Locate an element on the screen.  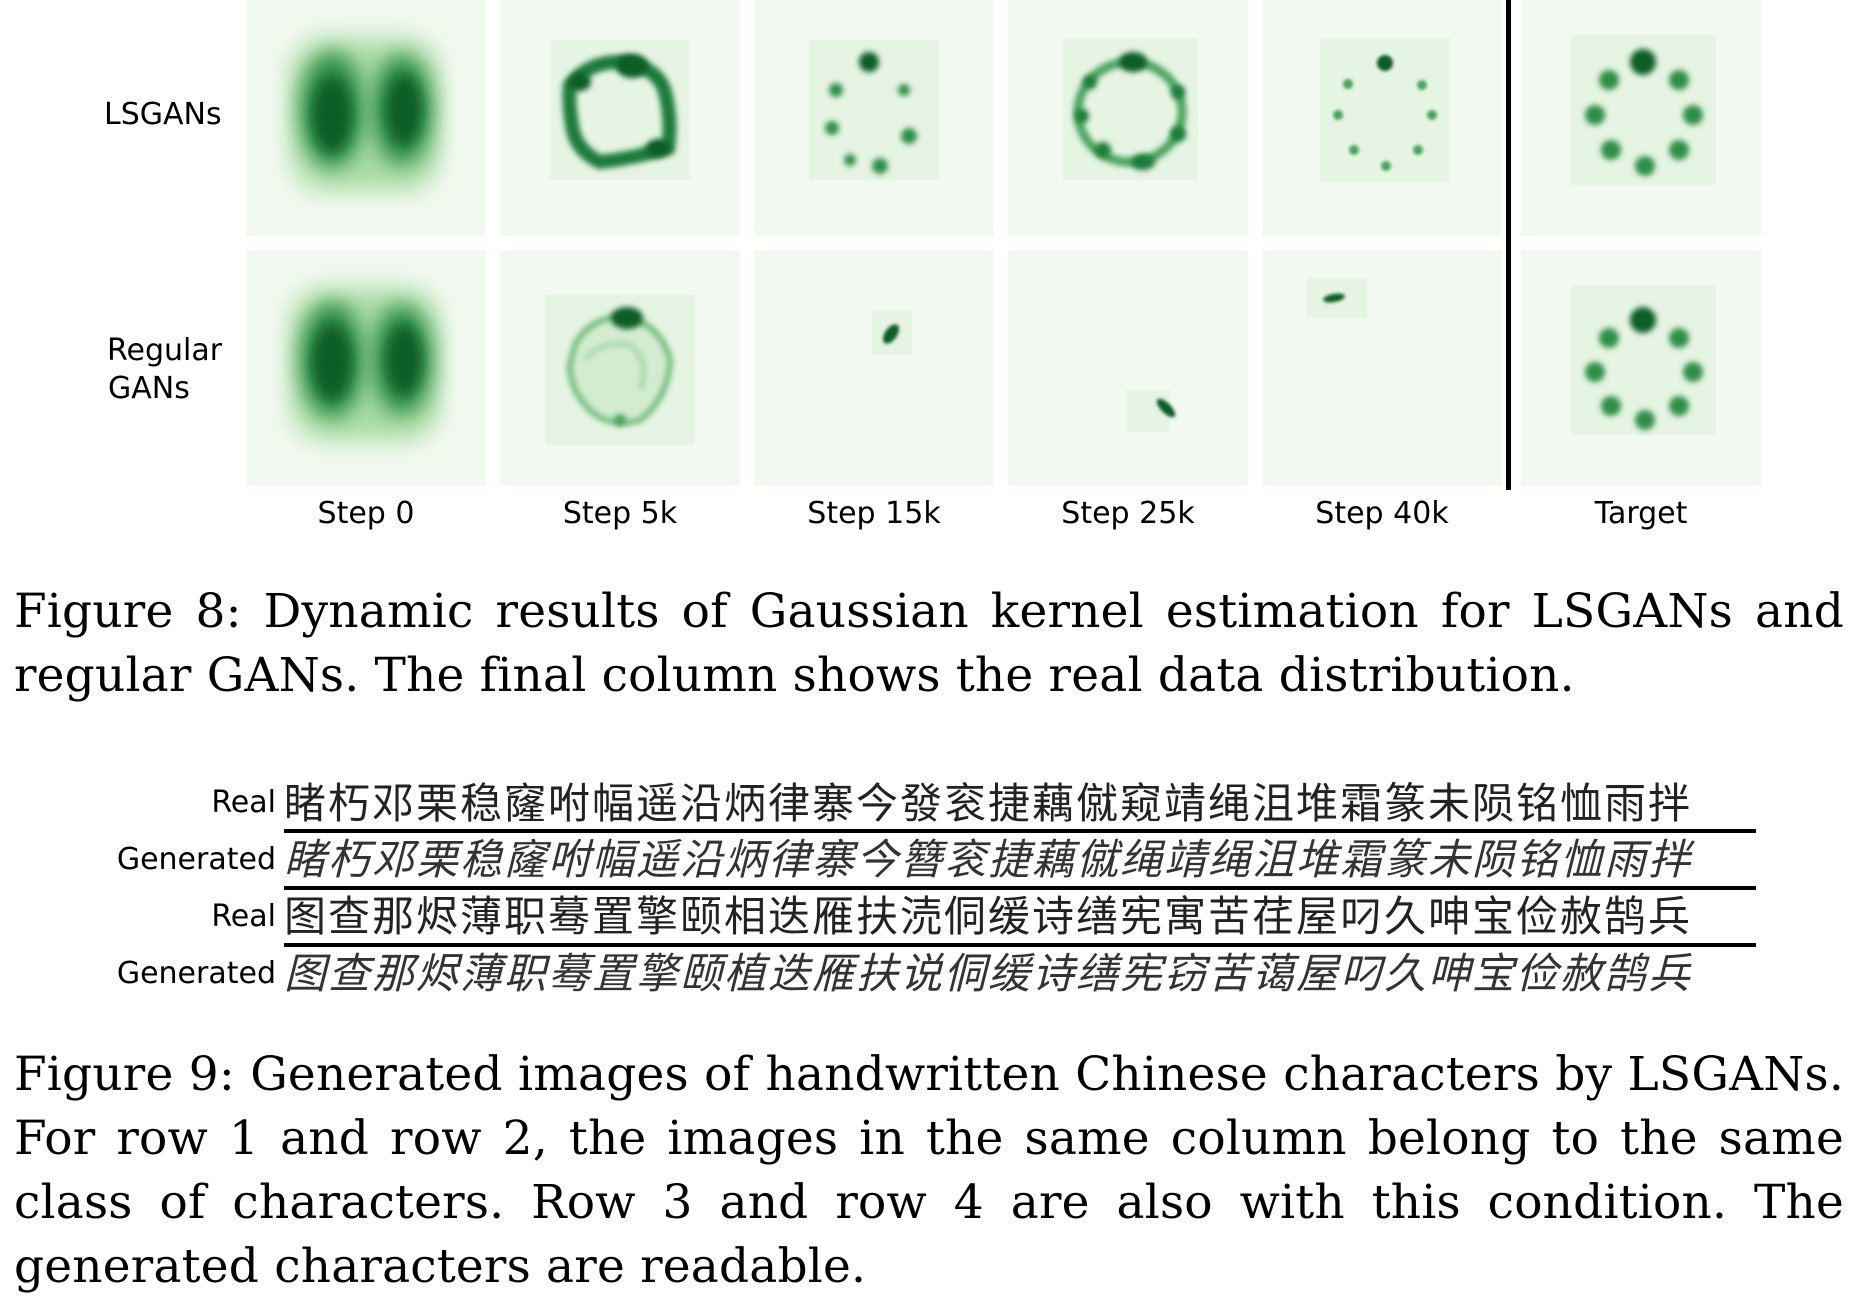
panel-regular-step-25k is located at coordinates (1128, 368).